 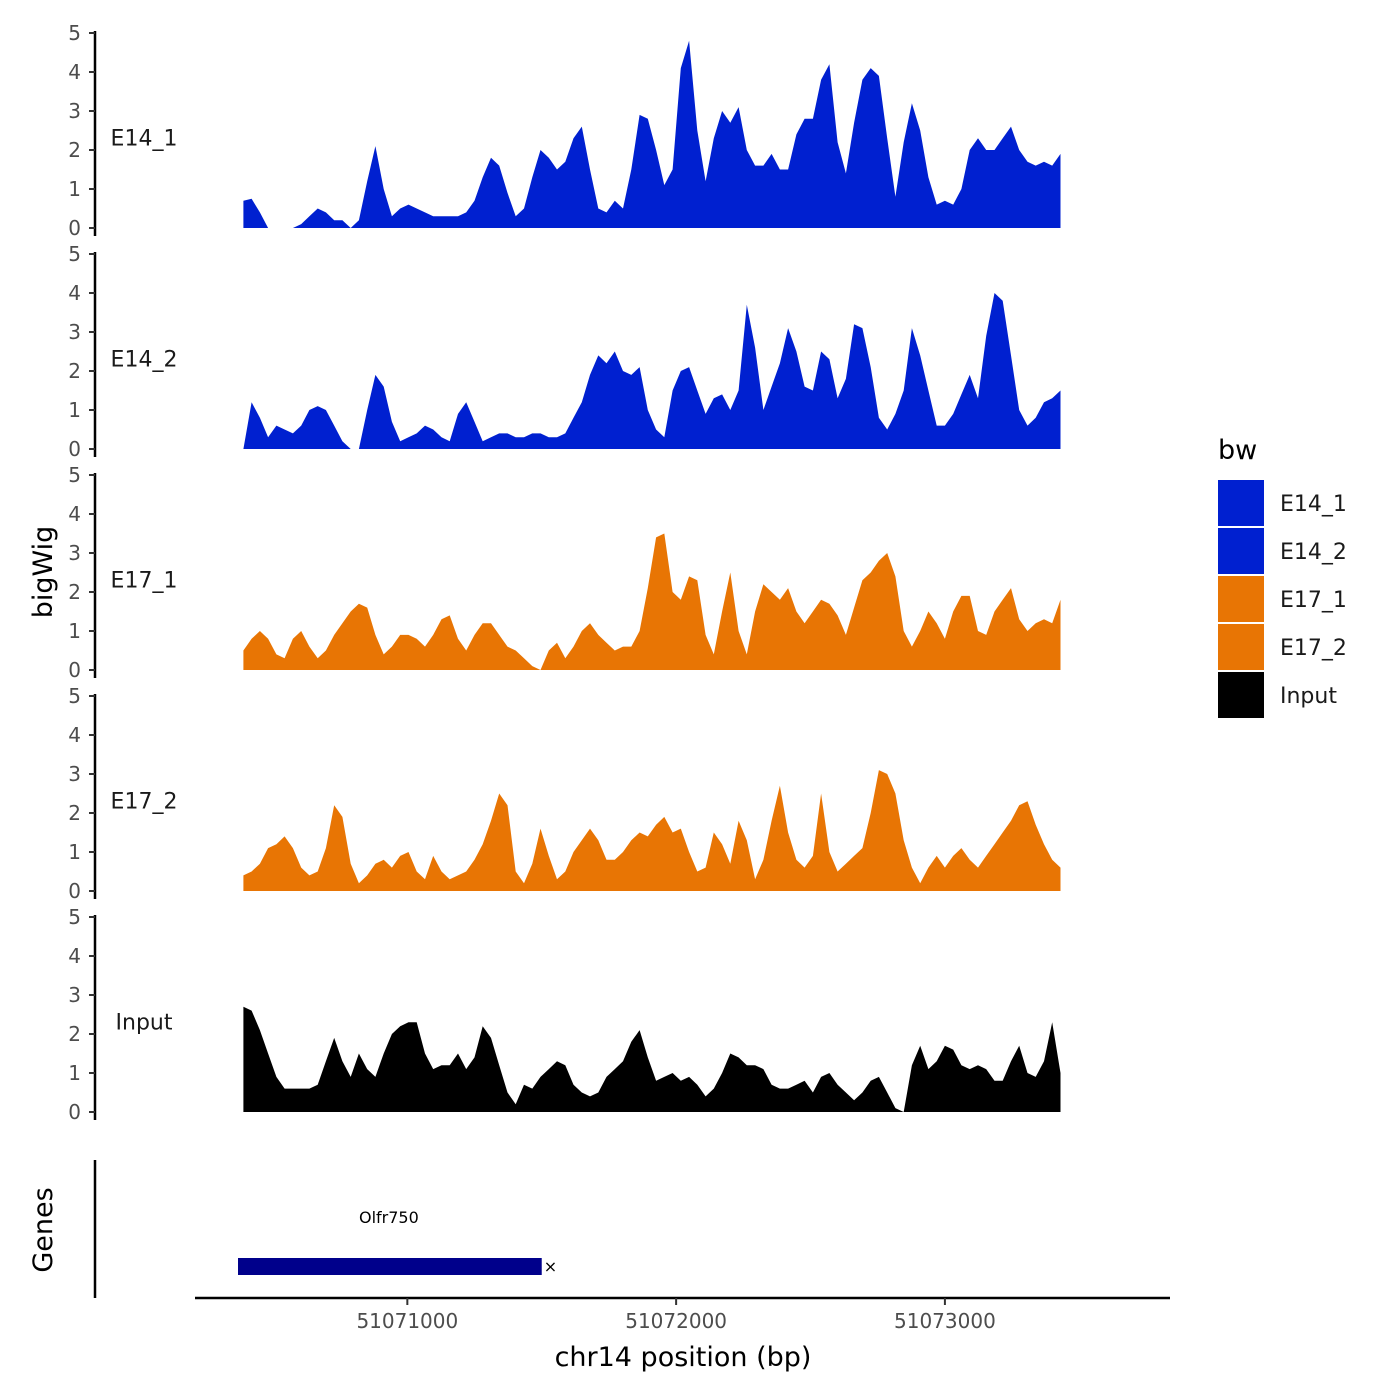 What do you see at coordinates (389, 1217) in the screenshot?
I see `gene-label-Olfr750: Olfr750` at bounding box center [389, 1217].